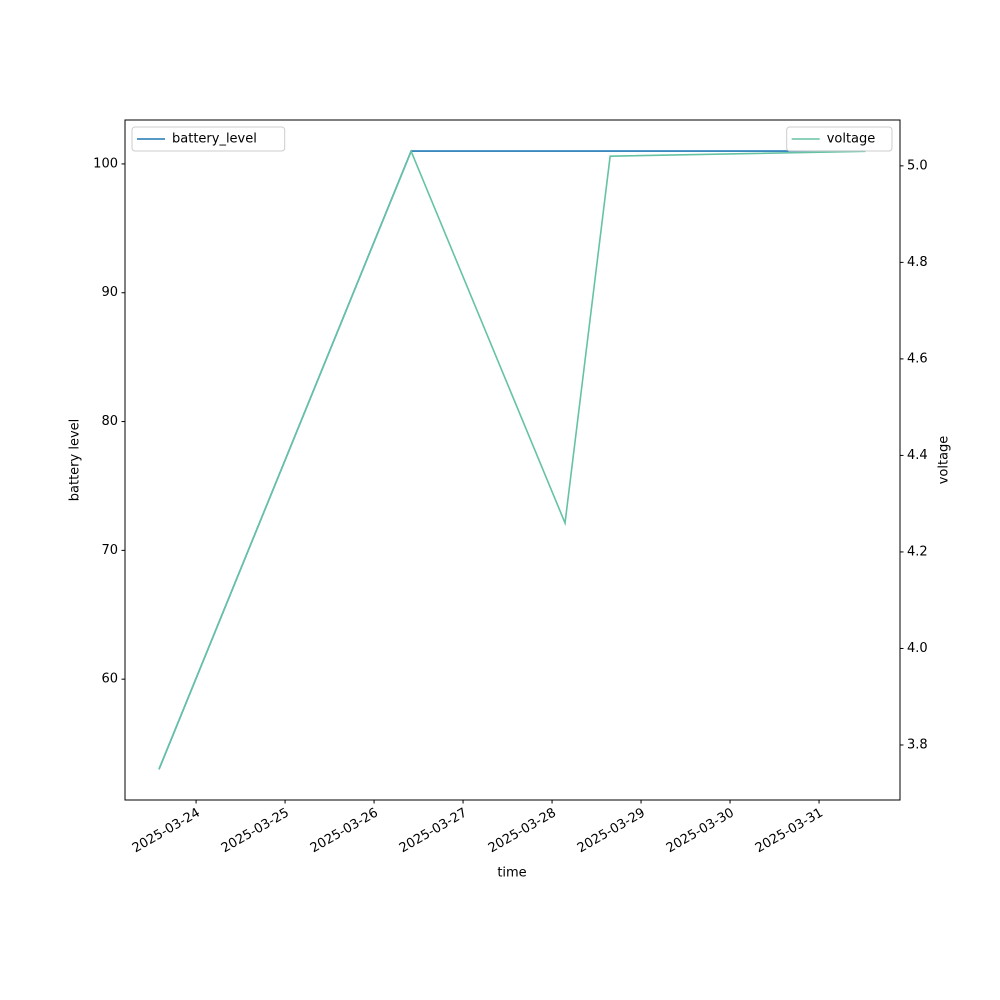  I want to click on x-tick-label: 2025-03-26, so click(344, 831).